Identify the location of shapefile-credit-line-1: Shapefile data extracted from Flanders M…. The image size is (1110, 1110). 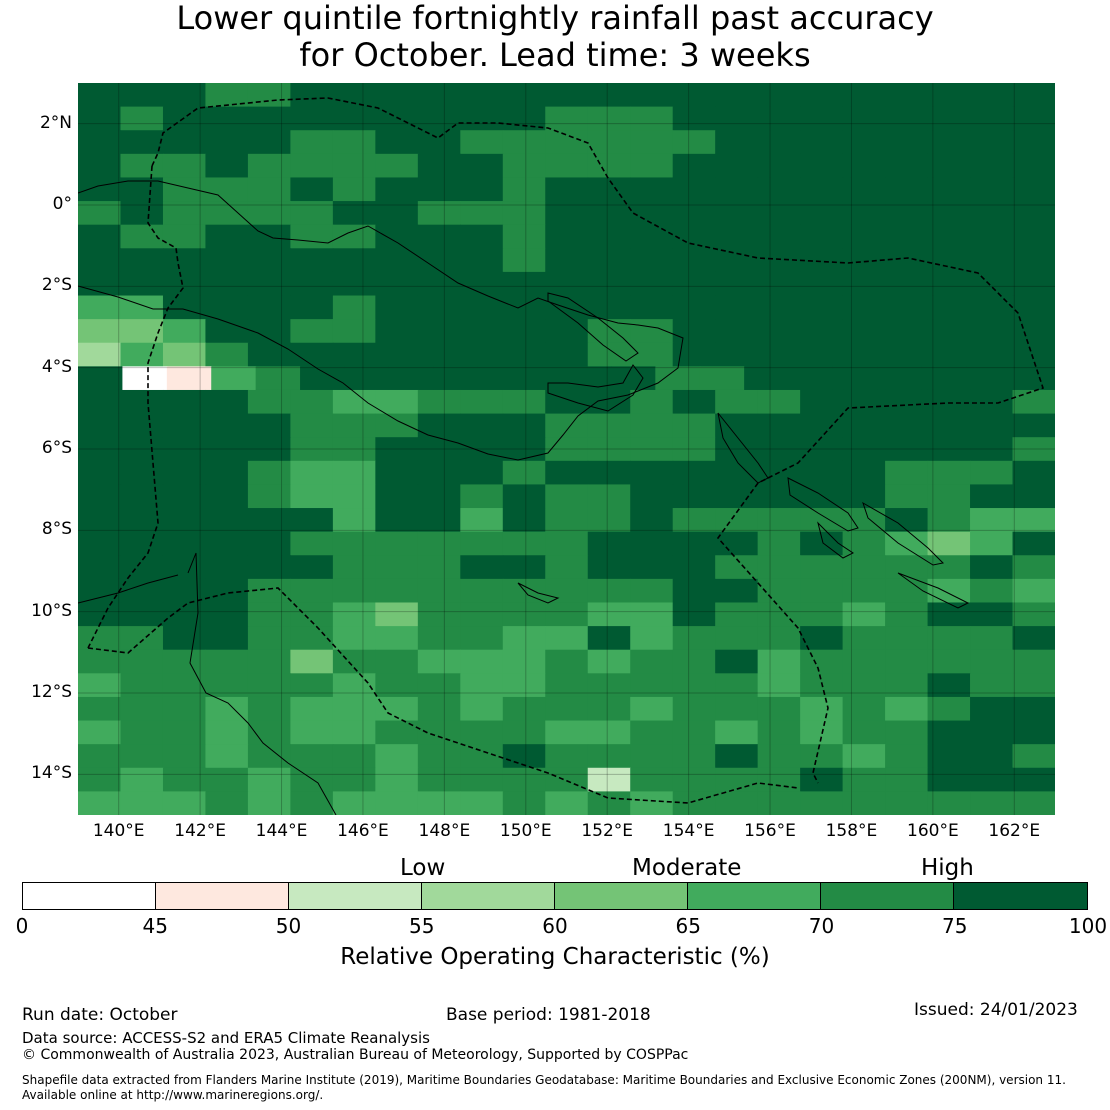
(544, 1080).